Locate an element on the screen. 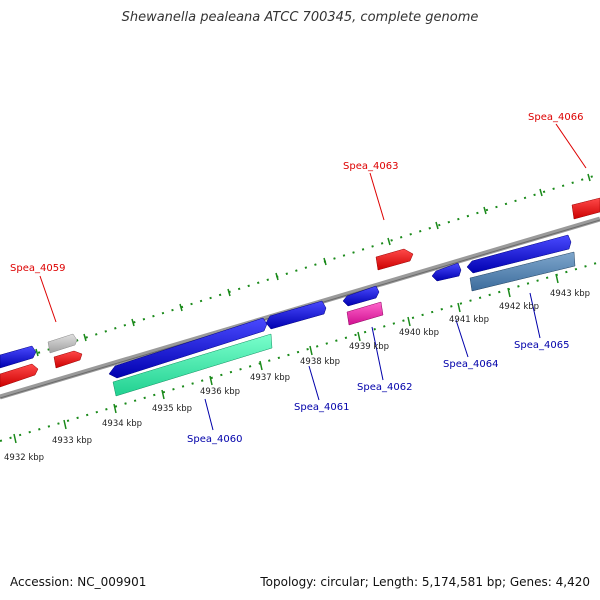  gene-label-spea-4062: Spea_4062 is located at coordinates (384, 387).